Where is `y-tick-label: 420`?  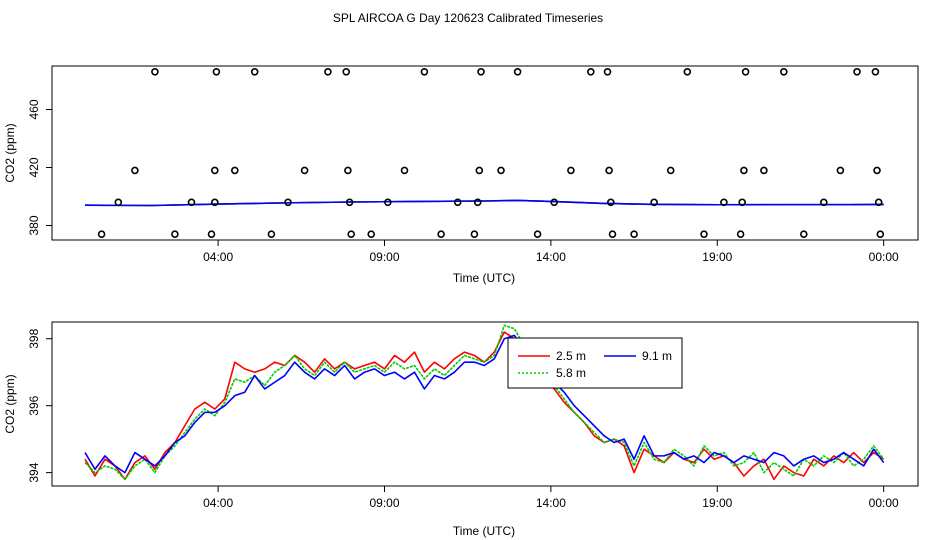
y-tick-label: 420 is located at coordinates (34, 167).